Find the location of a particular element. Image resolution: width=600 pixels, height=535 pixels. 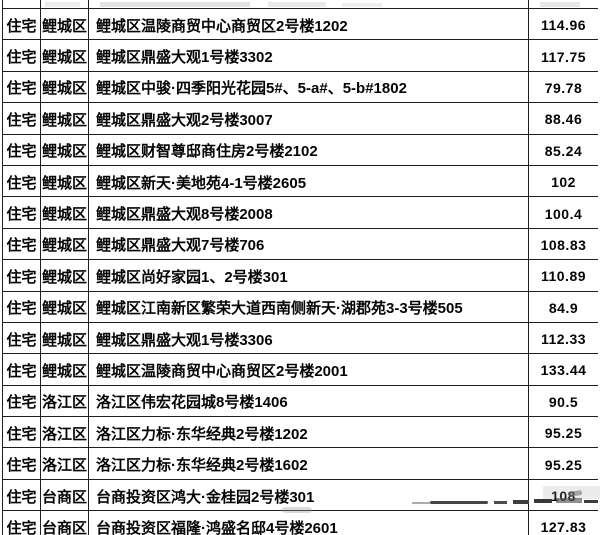

table-row: 住宅 鲤城区 鲤城区鼎盛大观1号楼3306 112.33 is located at coordinates (300, 338).